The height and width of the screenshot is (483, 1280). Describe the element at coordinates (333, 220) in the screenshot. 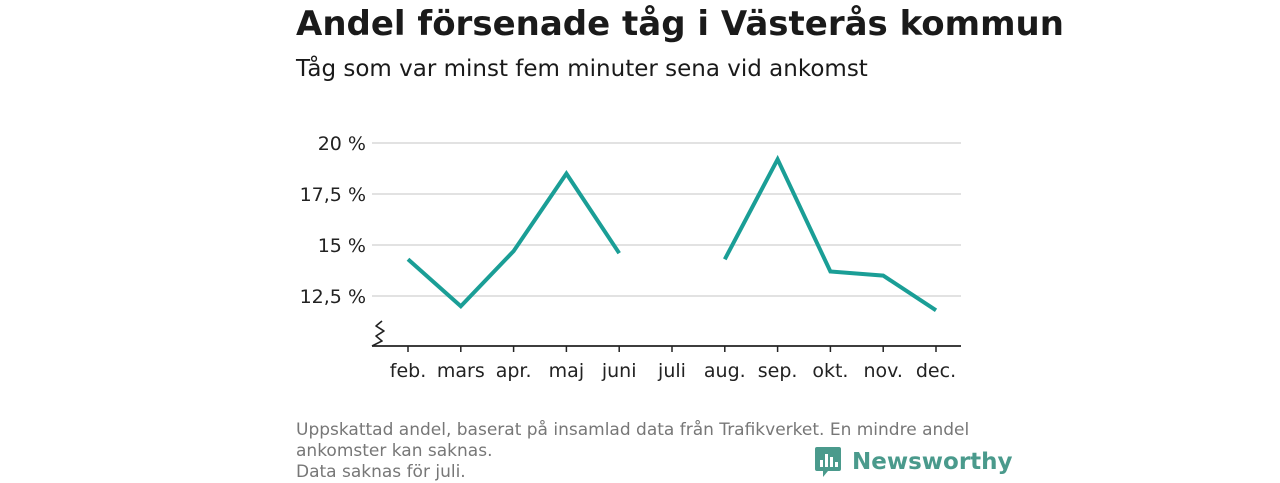

I see `y-axis-tick-labels: 12,5 % 15 % 17,5 % 20 %` at that location.